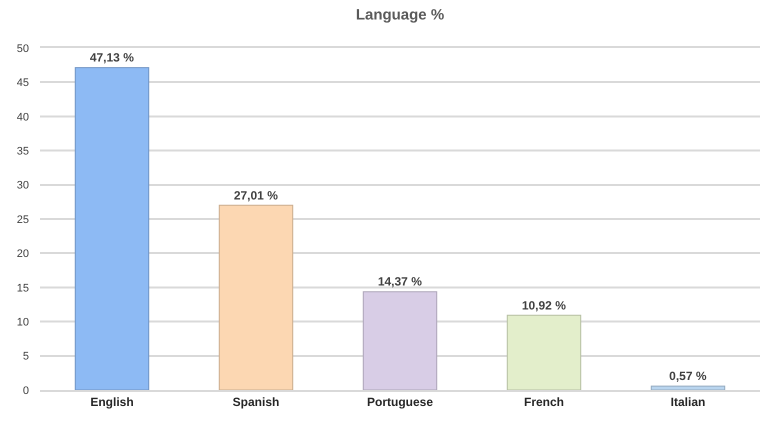 The height and width of the screenshot is (421, 760). What do you see at coordinates (22, 220) in the screenshot?
I see `y-tick-label: 25` at bounding box center [22, 220].